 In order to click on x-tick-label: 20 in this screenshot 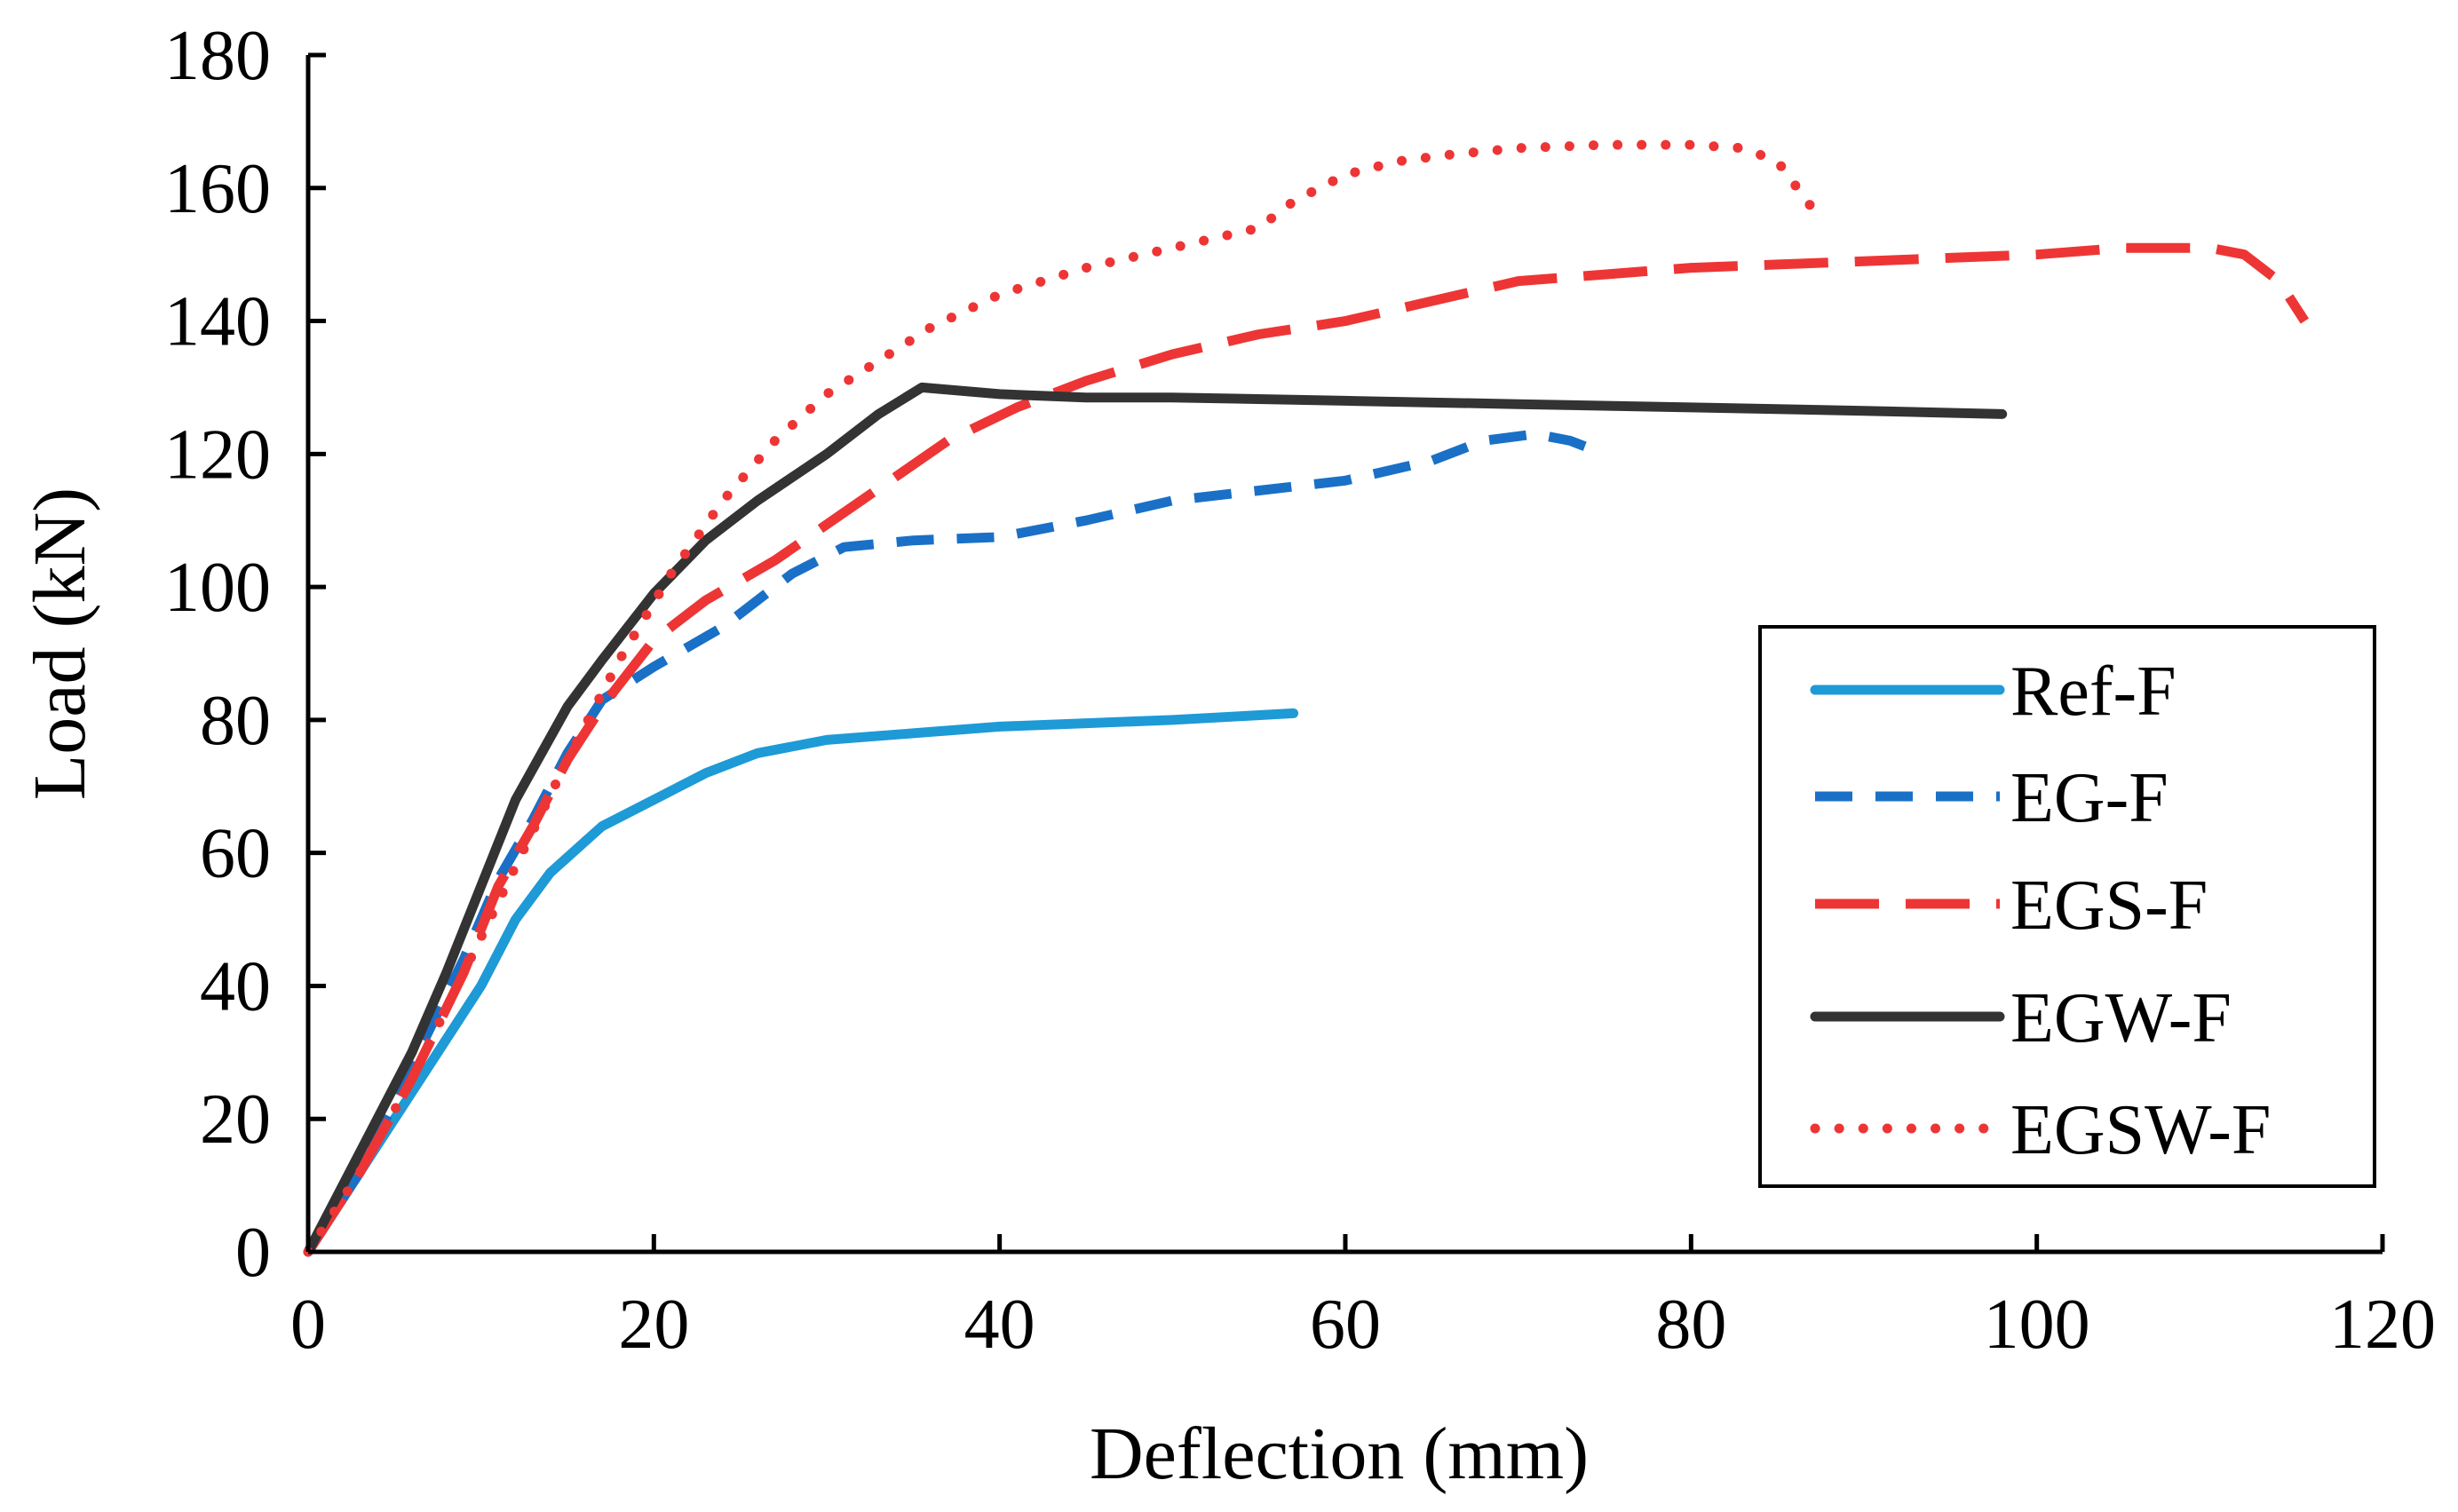, I will do `click(653, 1325)`.